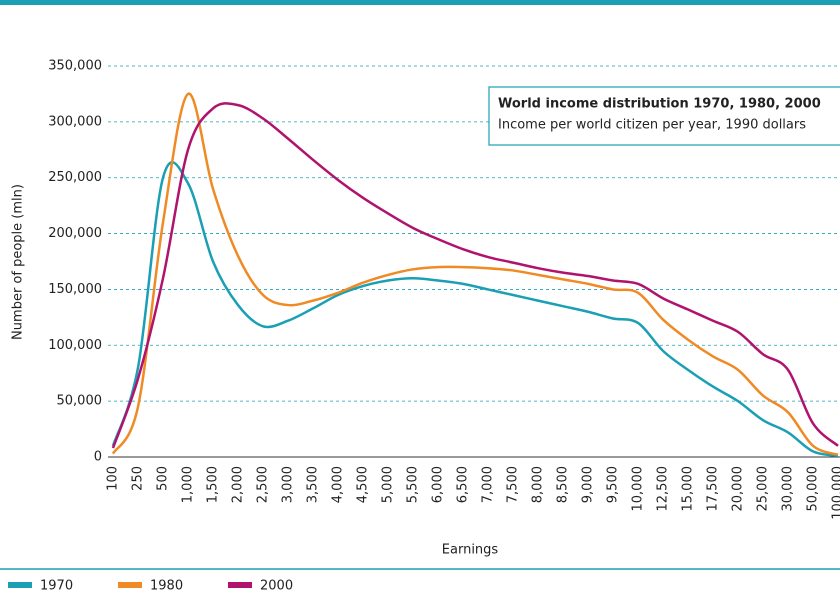  What do you see at coordinates (313, 484) in the screenshot?
I see `x-tick-label: 3,500` at bounding box center [313, 484].